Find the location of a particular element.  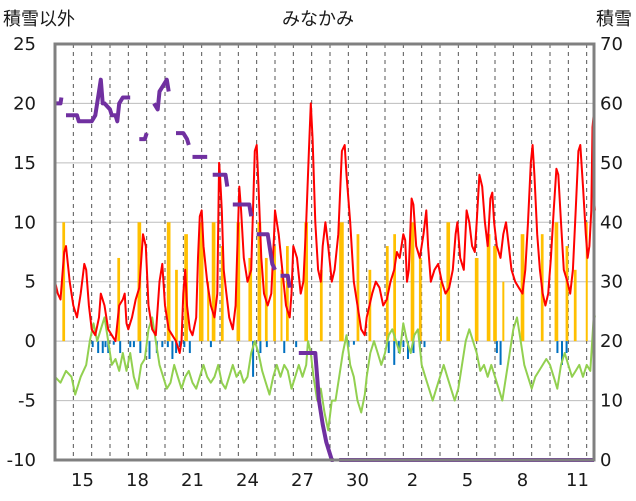

left-tick-label: -10 is located at coordinates (21, 460).